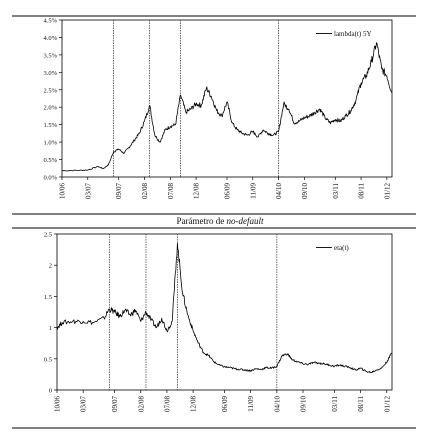 The image size is (428, 434). What do you see at coordinates (50, 266) in the screenshot?
I see `y-tick-label: 2` at bounding box center [50, 266].